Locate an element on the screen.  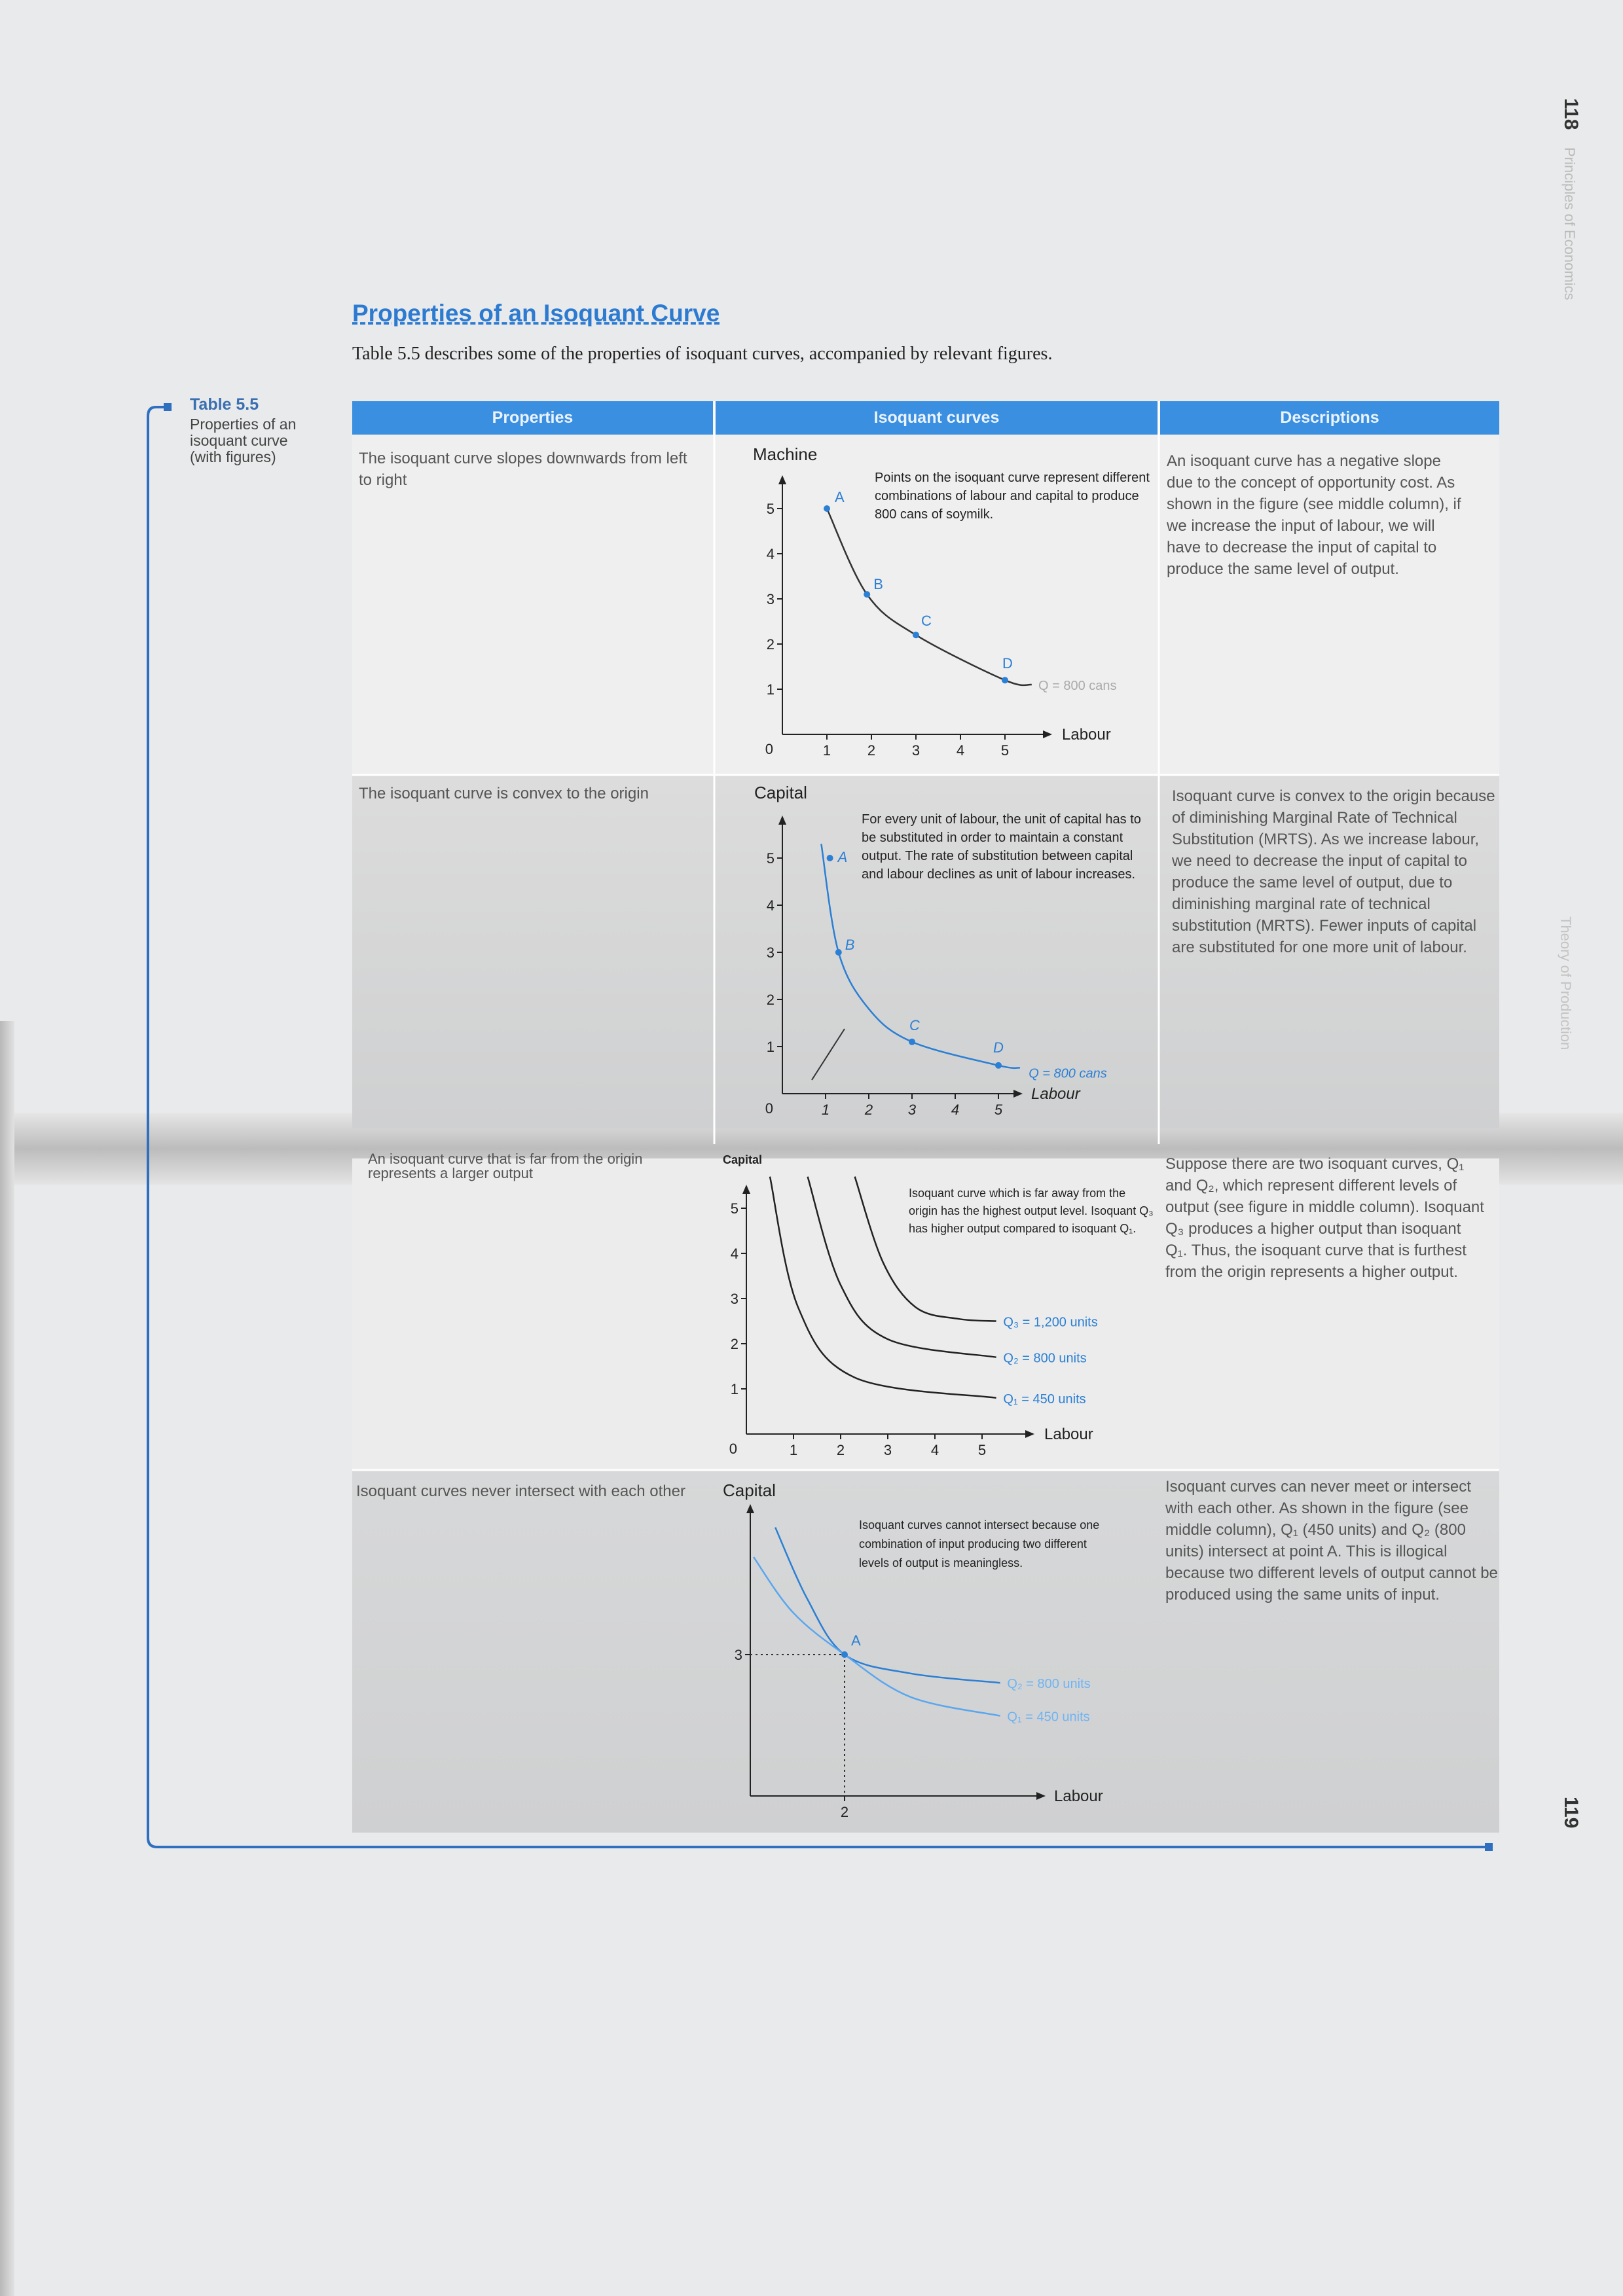
table-header: Properties is located at coordinates (532, 418).